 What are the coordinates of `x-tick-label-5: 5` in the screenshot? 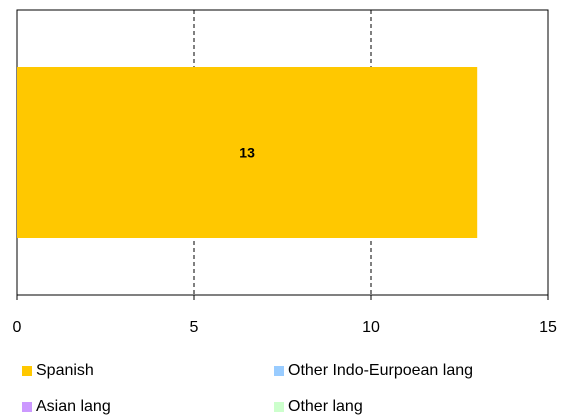 It's located at (194, 327).